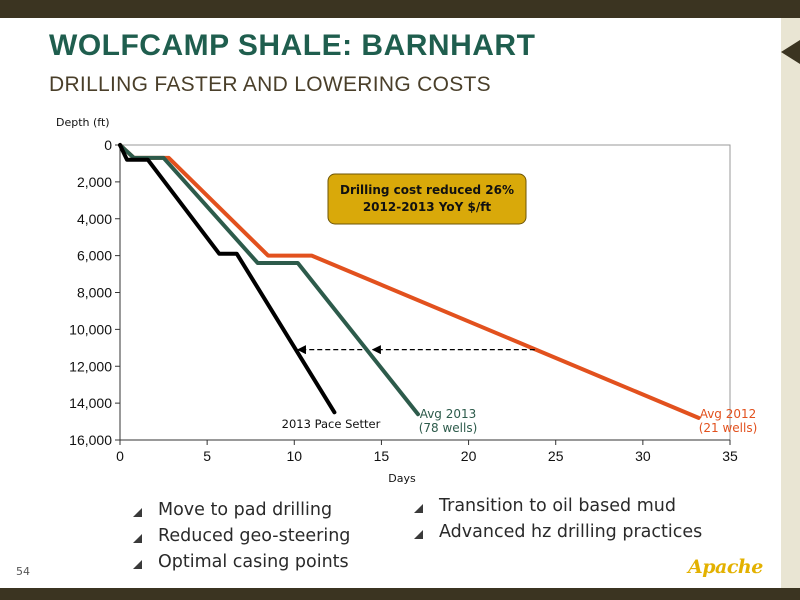 This screenshot has width=800, height=600. What do you see at coordinates (556, 456) in the screenshot?
I see `x-tick-label: 25` at bounding box center [556, 456].